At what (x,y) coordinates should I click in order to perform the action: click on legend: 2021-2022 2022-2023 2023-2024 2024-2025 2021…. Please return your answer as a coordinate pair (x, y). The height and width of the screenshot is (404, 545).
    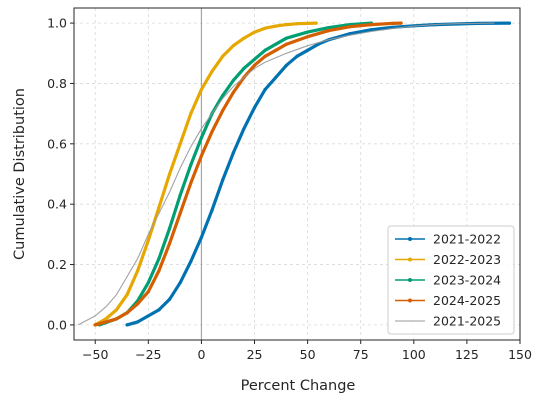
    Looking at the image, I should click on (451, 280).